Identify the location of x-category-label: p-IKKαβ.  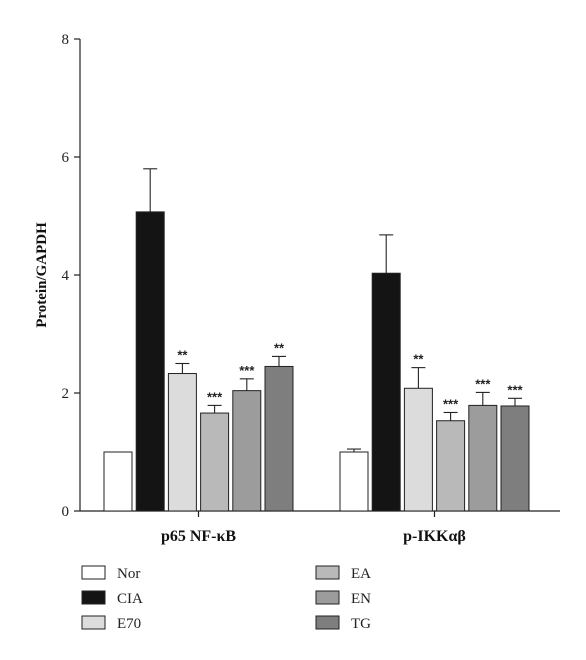
(434, 536).